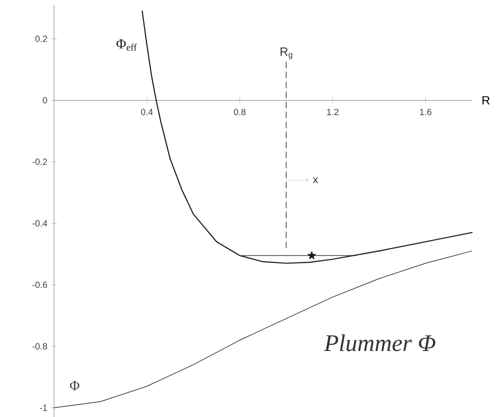 The height and width of the screenshot is (417, 500). I want to click on annotation: R$_{g}$, so click(286, 53).